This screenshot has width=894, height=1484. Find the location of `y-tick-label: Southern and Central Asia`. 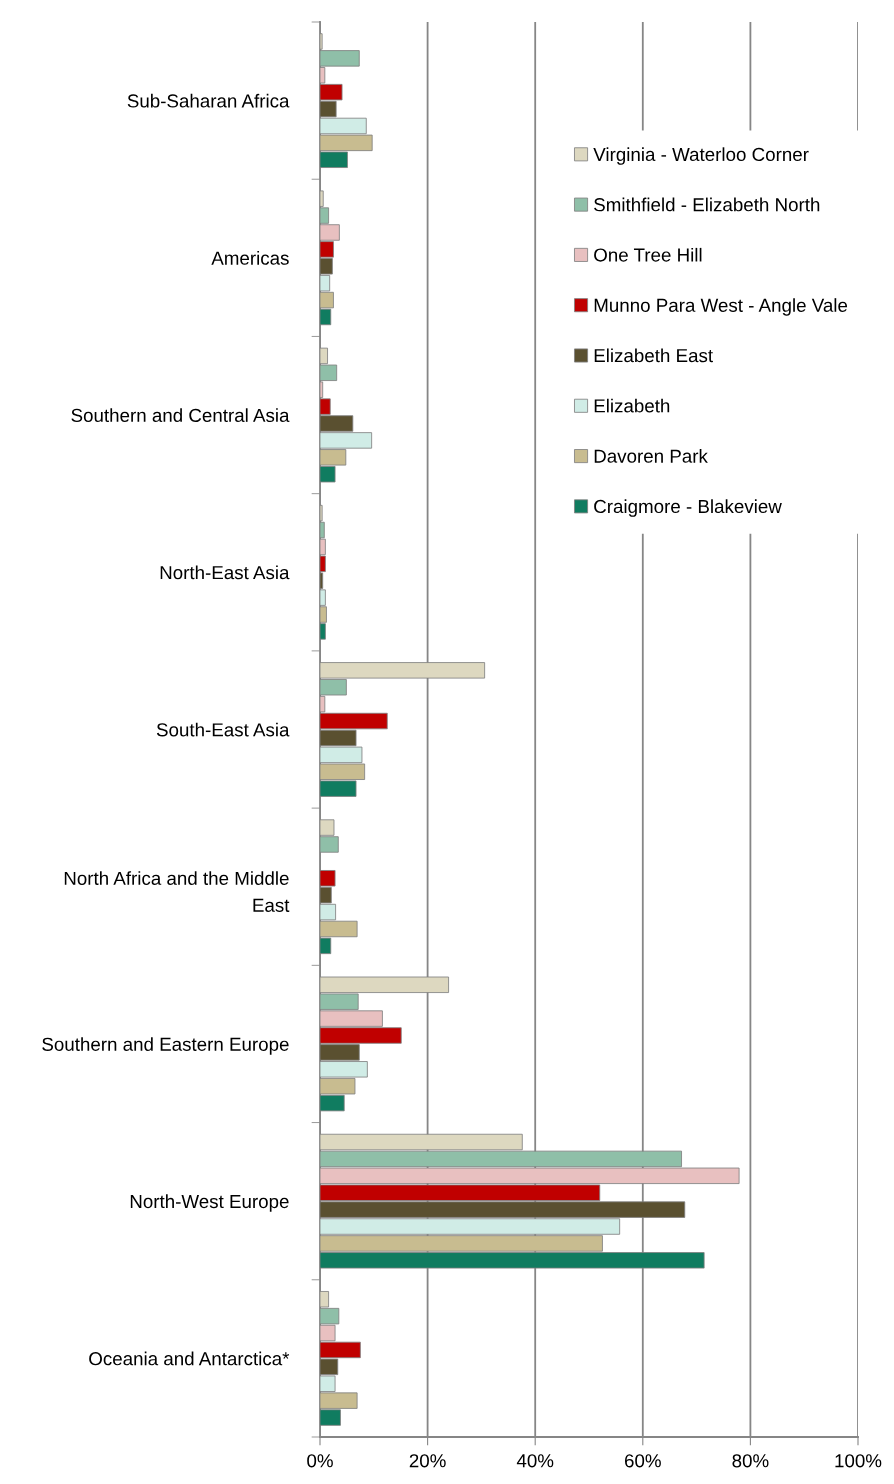

y-tick-label: Southern and Central Asia is located at coordinates (180, 415).